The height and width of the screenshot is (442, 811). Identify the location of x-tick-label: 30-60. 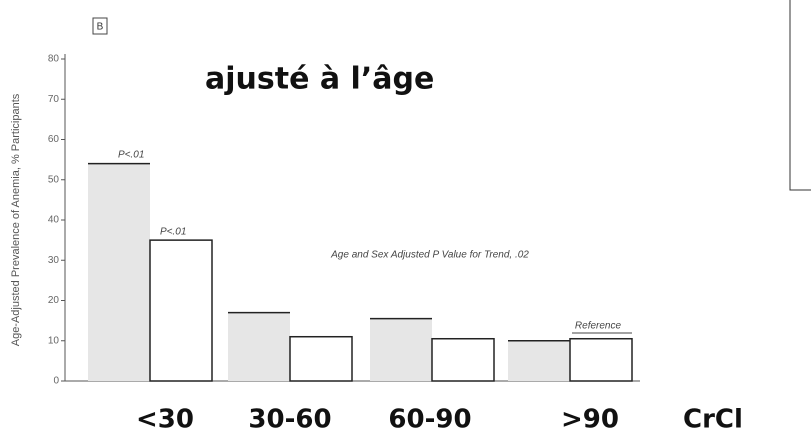
(289, 420).